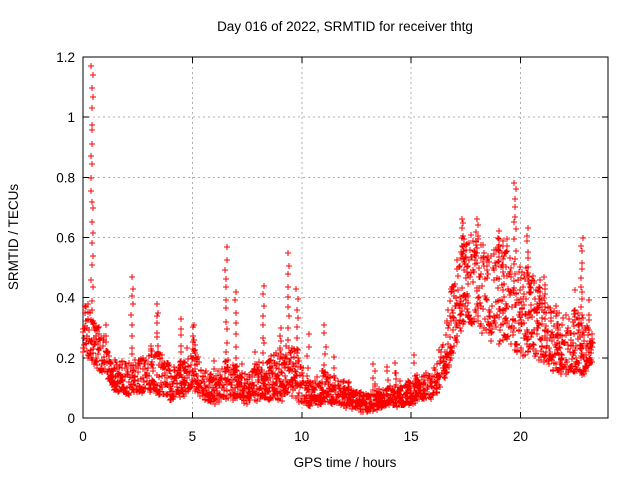 The image size is (640, 480). I want to click on y-tick-label: 1.2, so click(65, 57).